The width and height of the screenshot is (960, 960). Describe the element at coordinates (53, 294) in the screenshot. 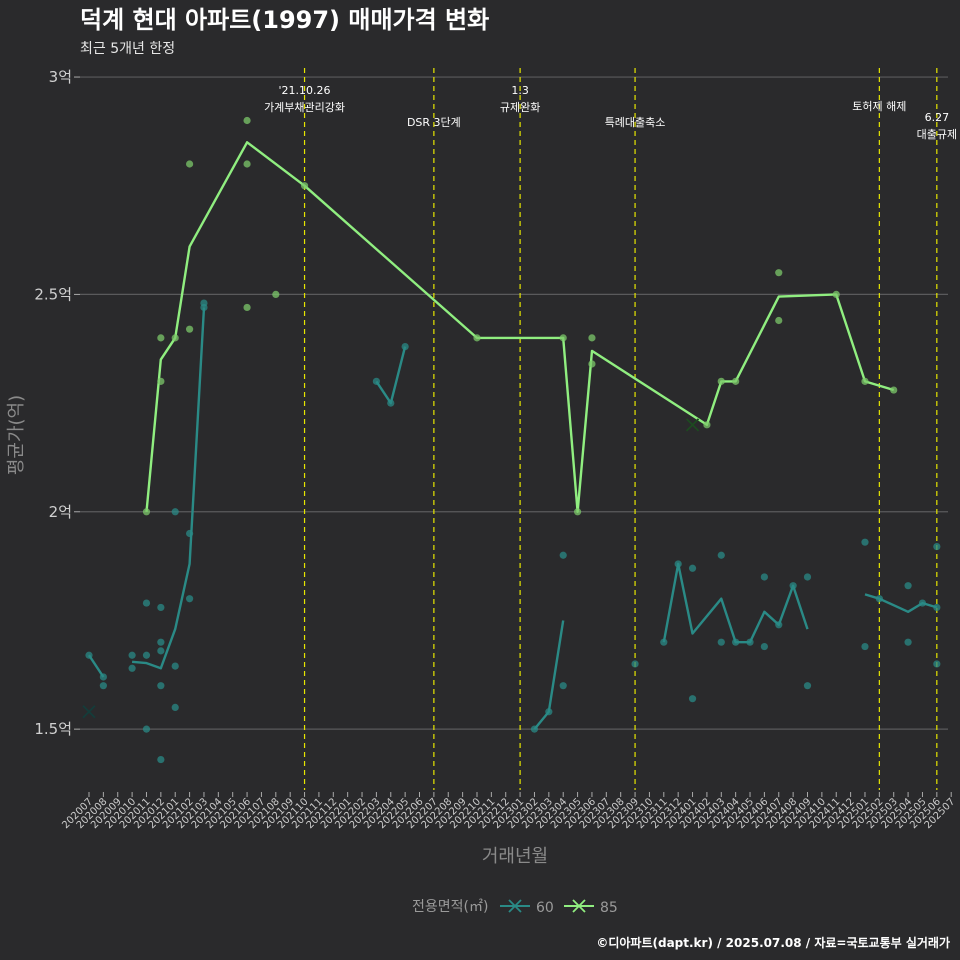

I see `y-tick-label: 2.5억` at that location.